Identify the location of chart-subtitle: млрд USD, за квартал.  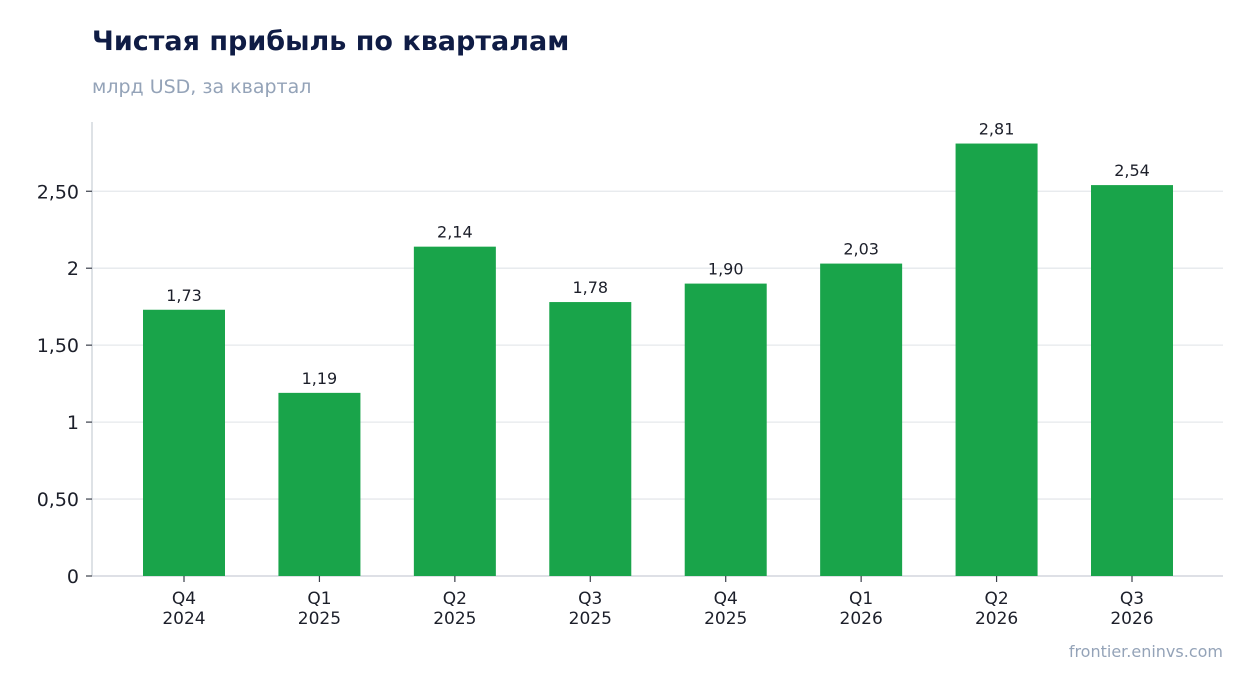
(202, 87).